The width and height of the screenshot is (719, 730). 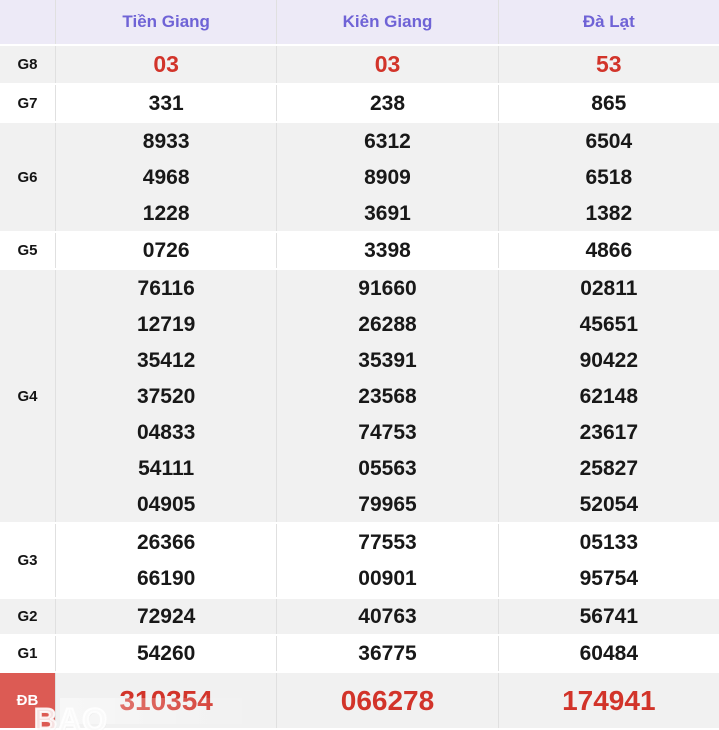 I want to click on prize-value: 60484, so click(x=609, y=653).